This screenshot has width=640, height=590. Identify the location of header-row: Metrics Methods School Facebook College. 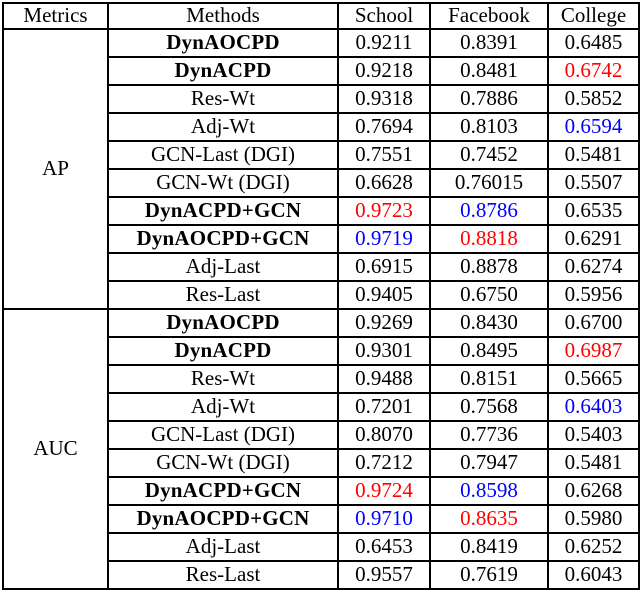
(321, 16).